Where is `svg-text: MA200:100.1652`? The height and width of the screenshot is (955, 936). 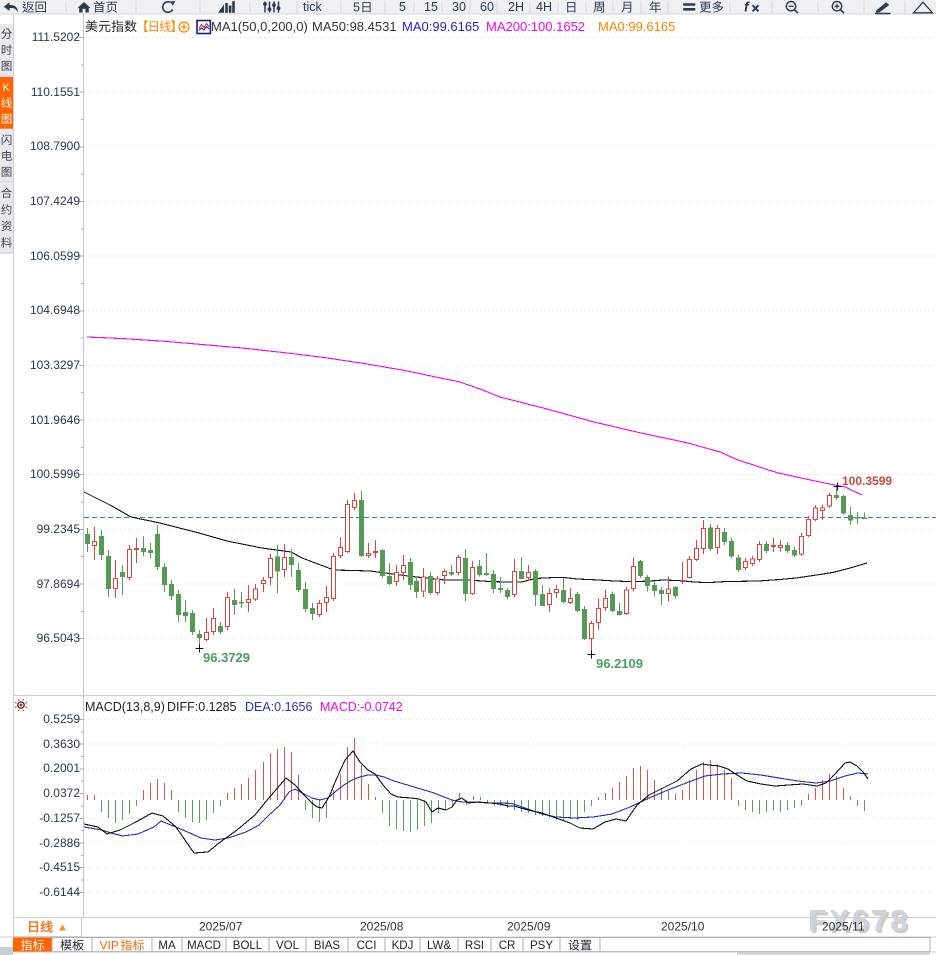
svg-text: MA200:100.1652 is located at coordinates (535, 26).